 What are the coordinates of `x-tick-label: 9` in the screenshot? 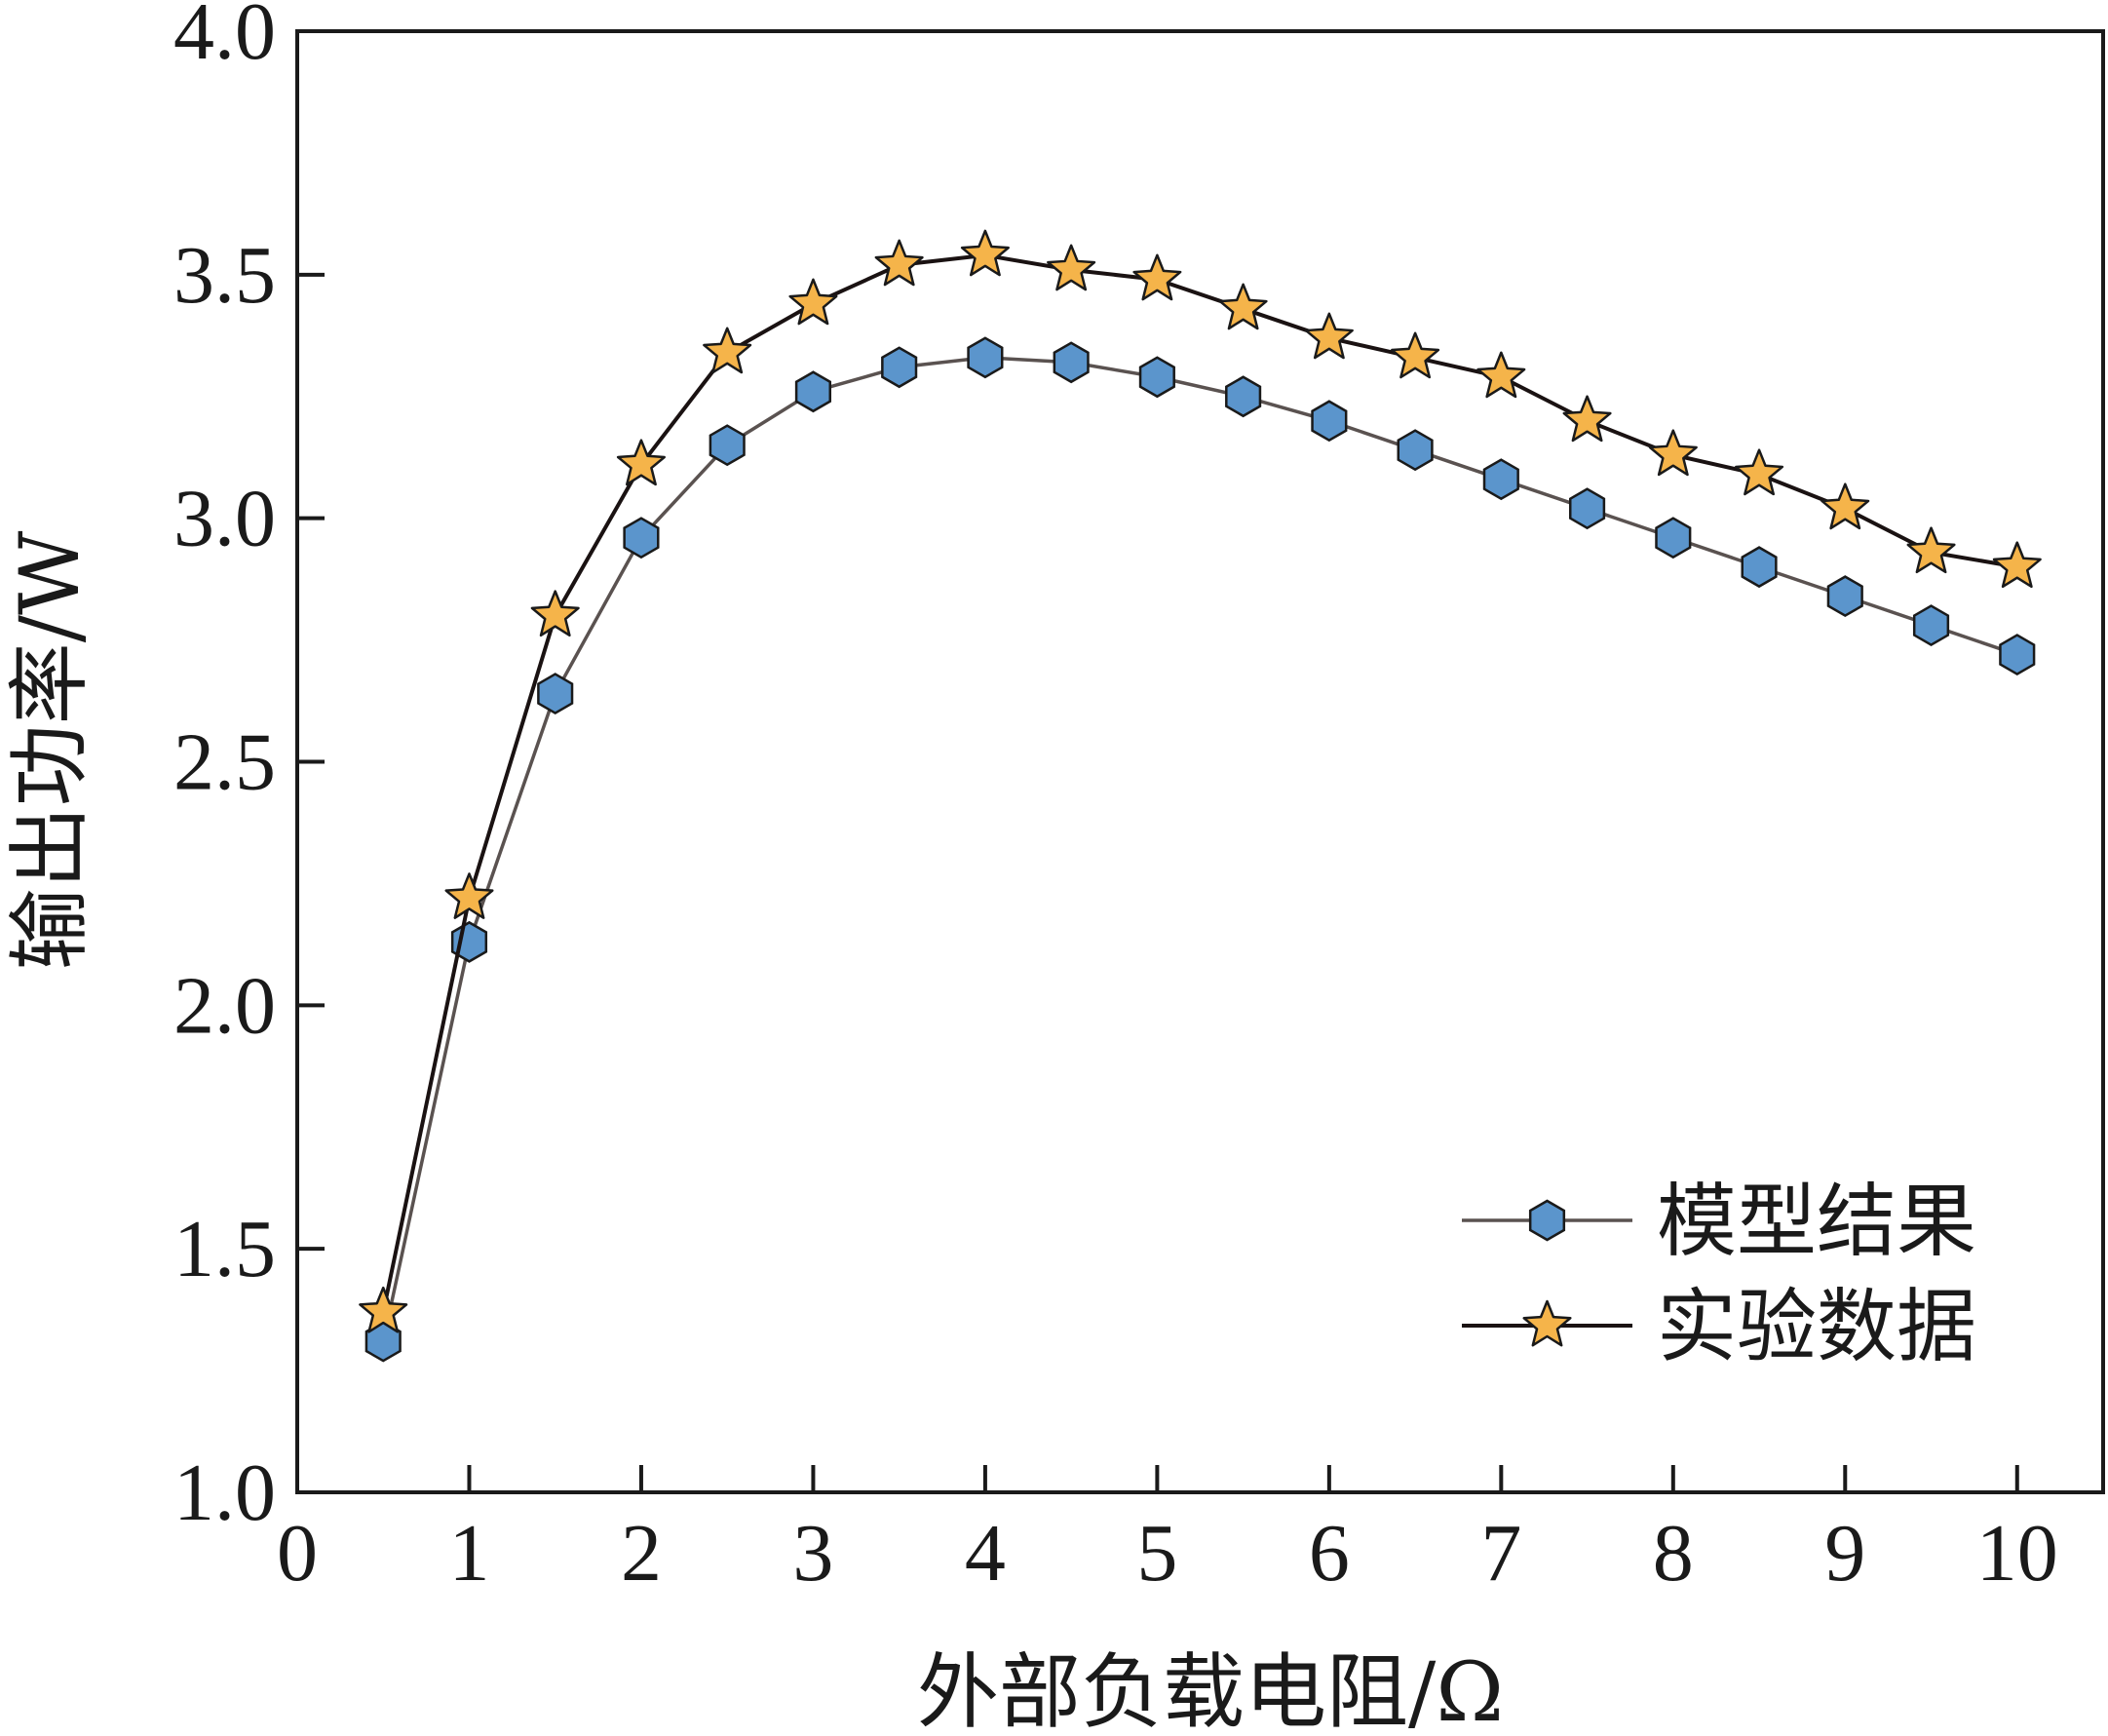 It's located at (1844, 1553).